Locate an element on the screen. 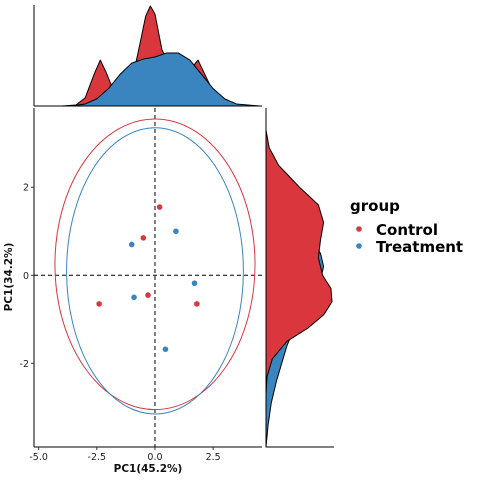  top-marginal-density is located at coordinates (147, 56).